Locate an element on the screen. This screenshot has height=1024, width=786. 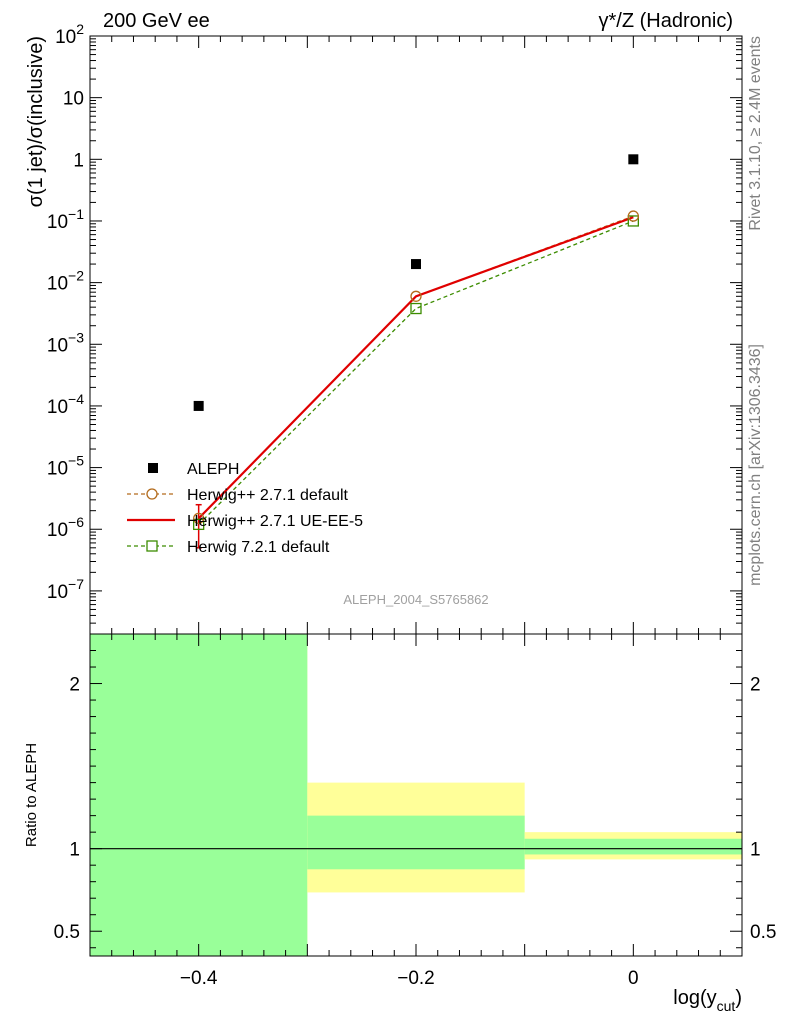
main-ylabel: σ(1 jet)/σ(inclusive) is located at coordinates (36, 121).